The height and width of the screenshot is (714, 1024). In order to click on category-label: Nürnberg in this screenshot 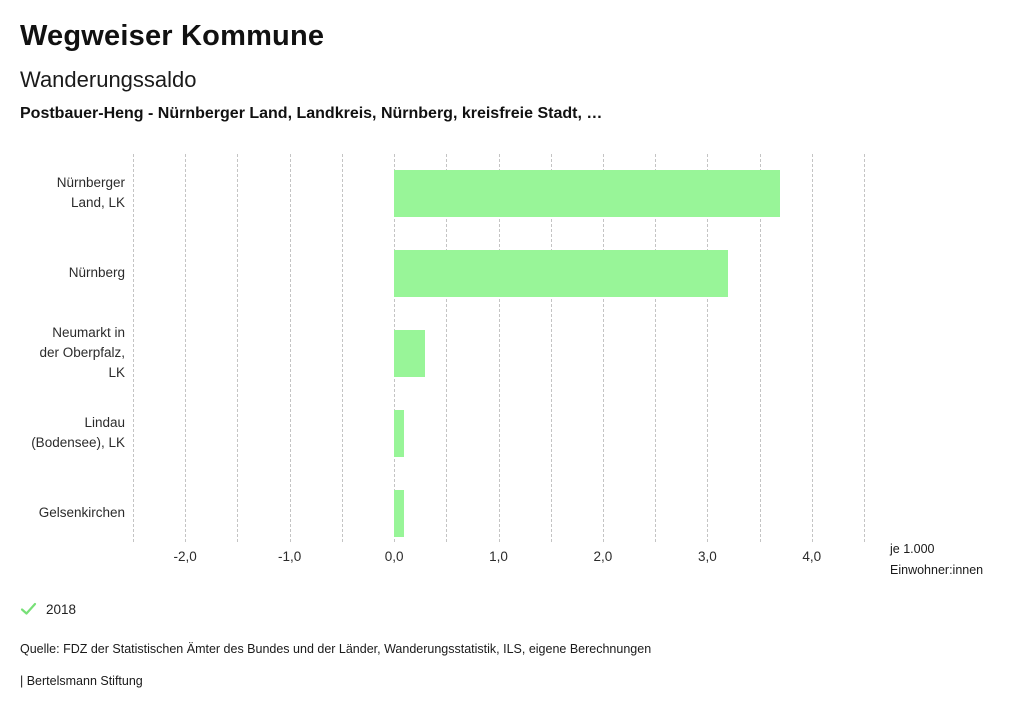, I will do `click(62, 273)`.